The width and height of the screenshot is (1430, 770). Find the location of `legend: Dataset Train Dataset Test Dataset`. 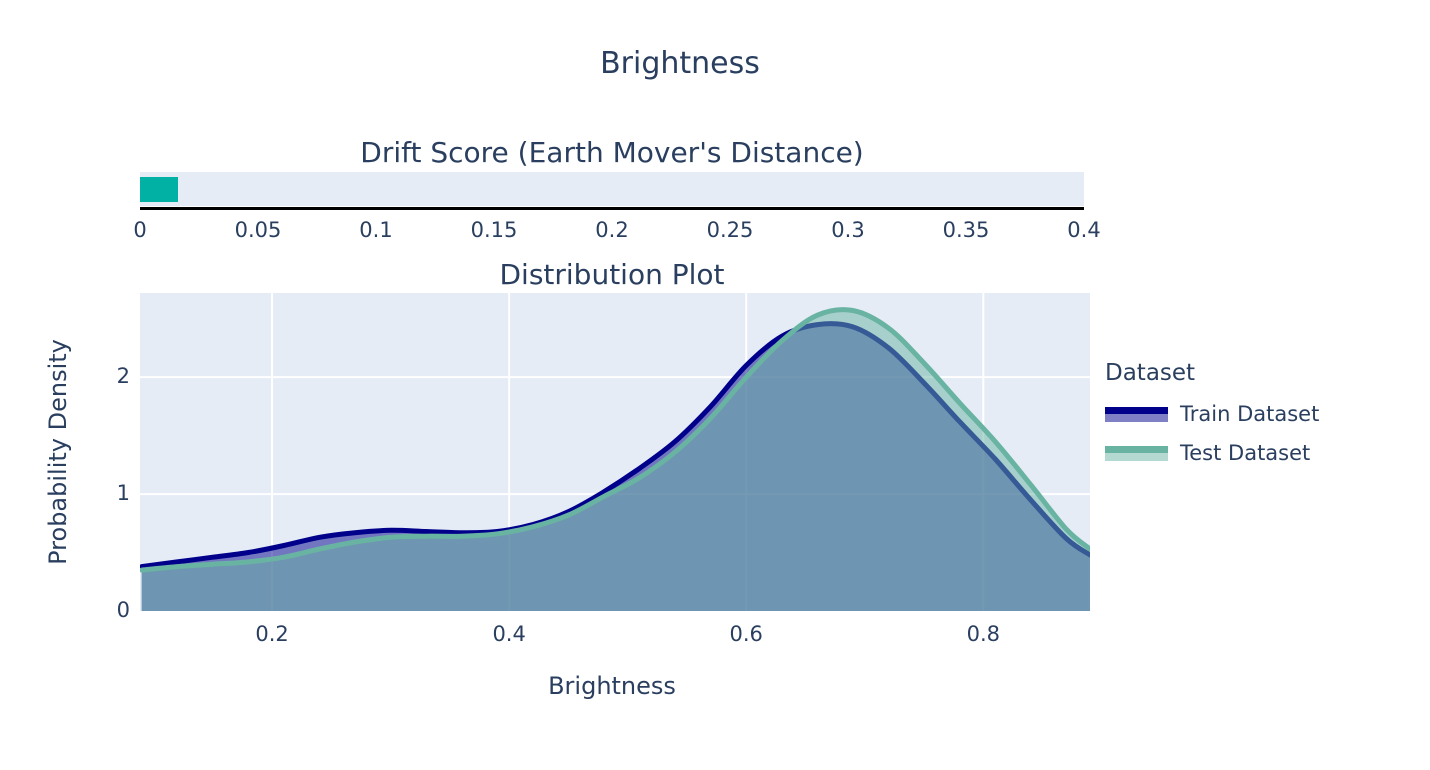

legend: Dataset Train Dataset Test Dataset is located at coordinates (1212, 420).